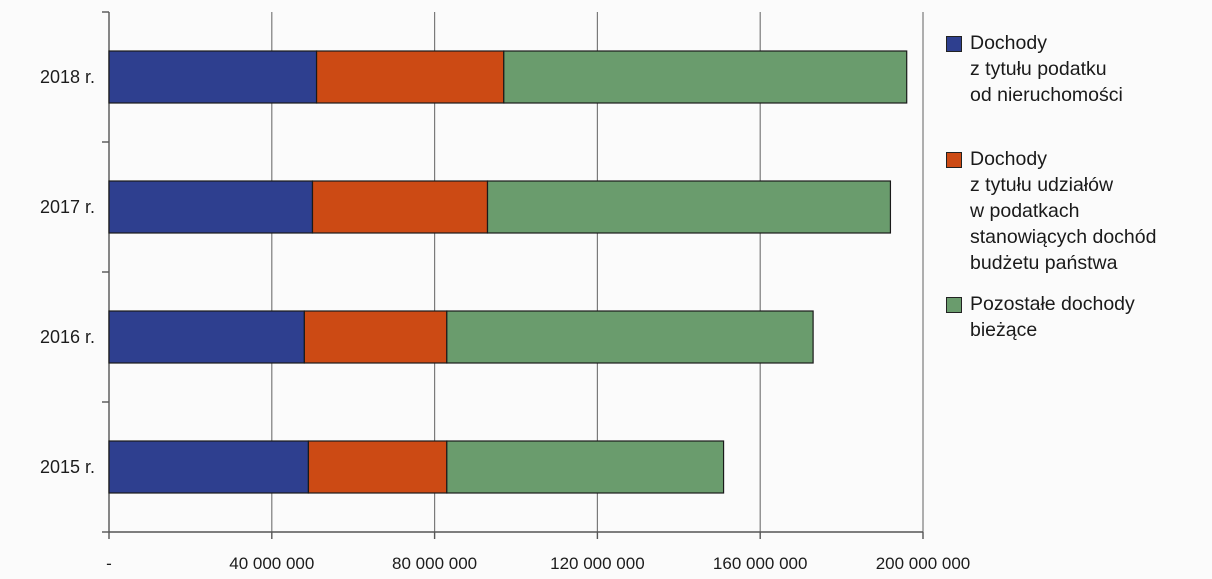 This screenshot has height=579, width=1212. I want to click on x-tick-label: 120 000 000, so click(597, 563).